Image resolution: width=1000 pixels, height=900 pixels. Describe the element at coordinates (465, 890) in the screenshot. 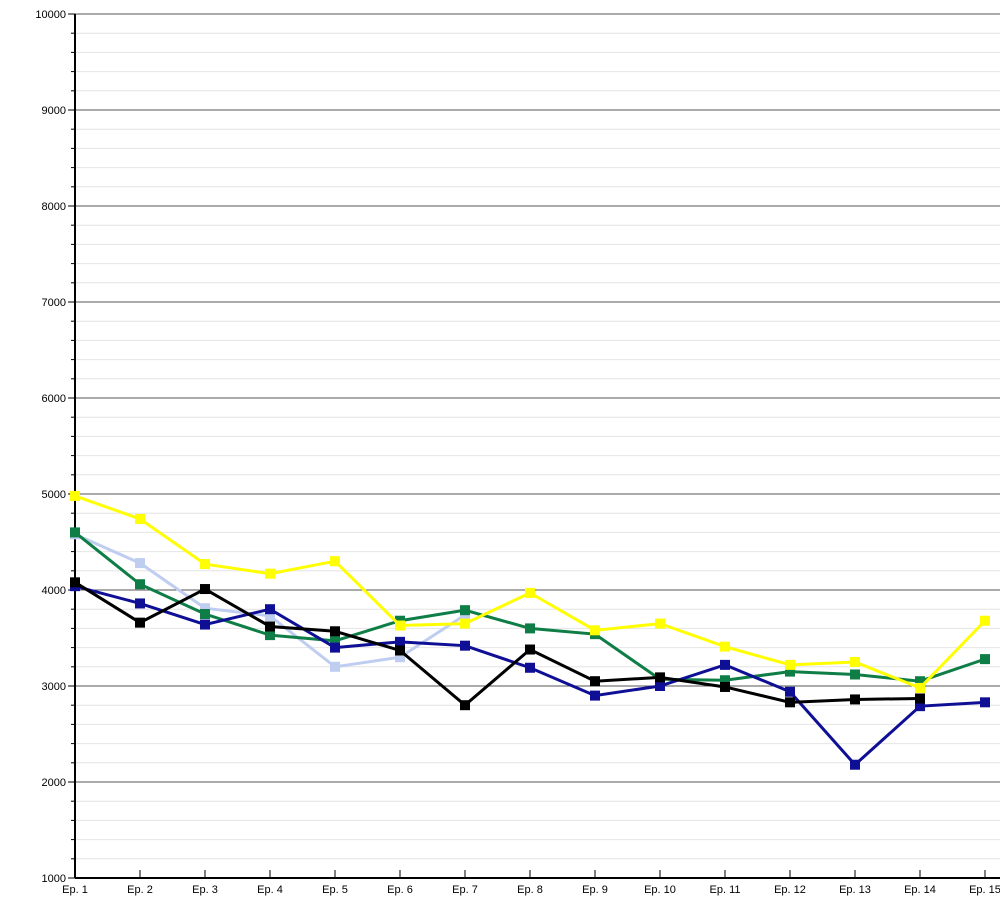

I see `x-axis-label: Ep. 7` at that location.